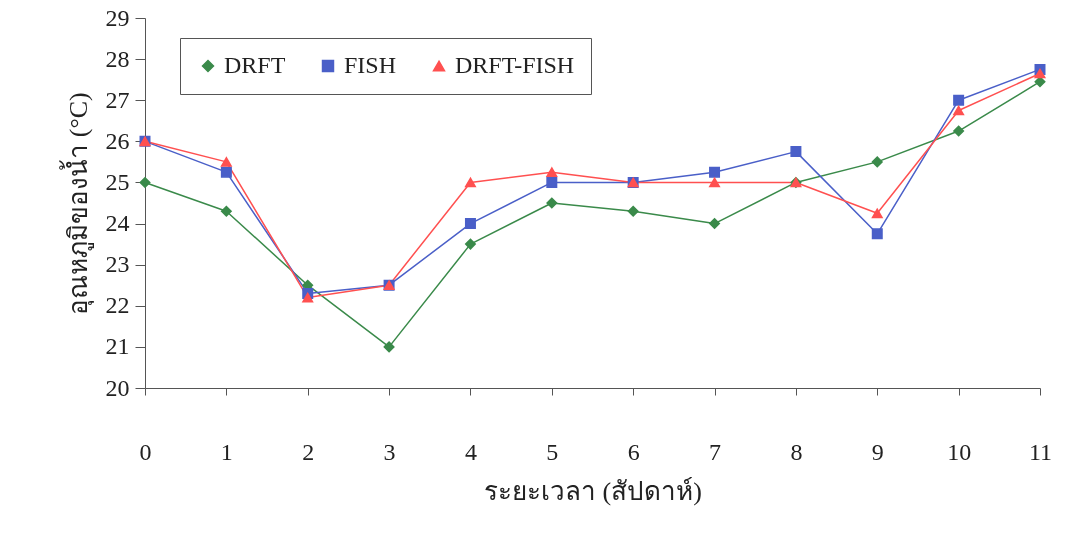 The image size is (1067, 535). Describe the element at coordinates (515, 65) in the screenshot. I see `legend-label: DRFT-FISH` at that location.